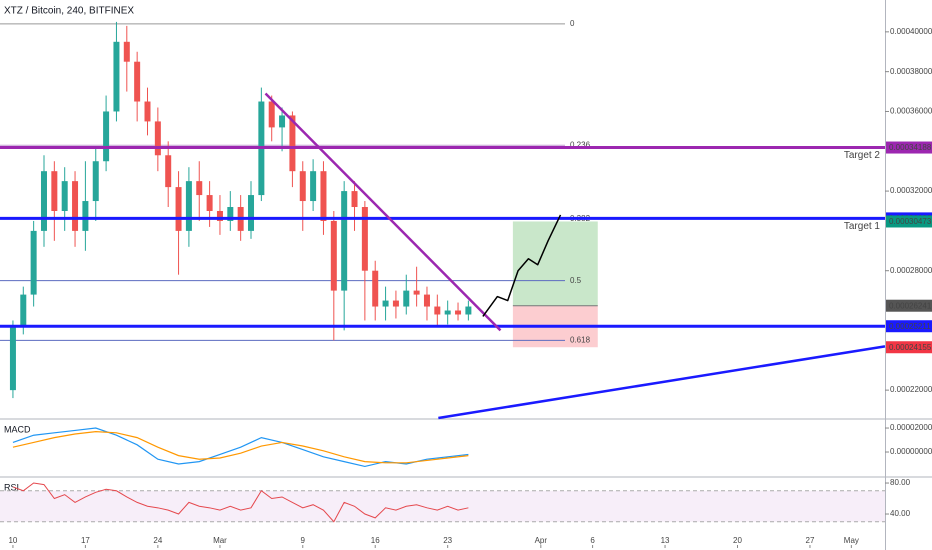 Image resolution: width=932 pixels, height=550 pixels. I want to click on rsi-band, so click(442, 506).